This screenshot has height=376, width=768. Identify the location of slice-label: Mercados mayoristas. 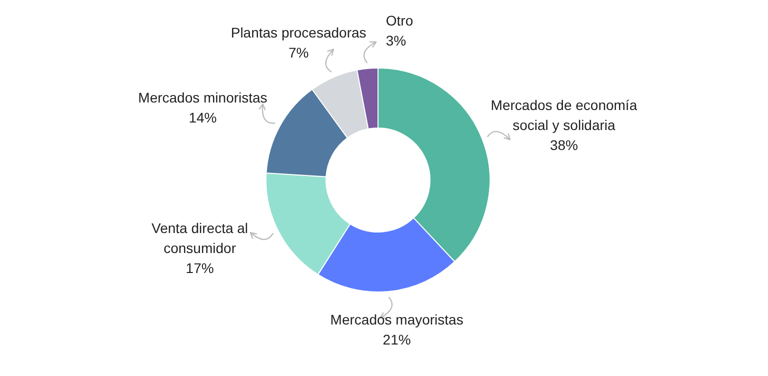
(397, 319).